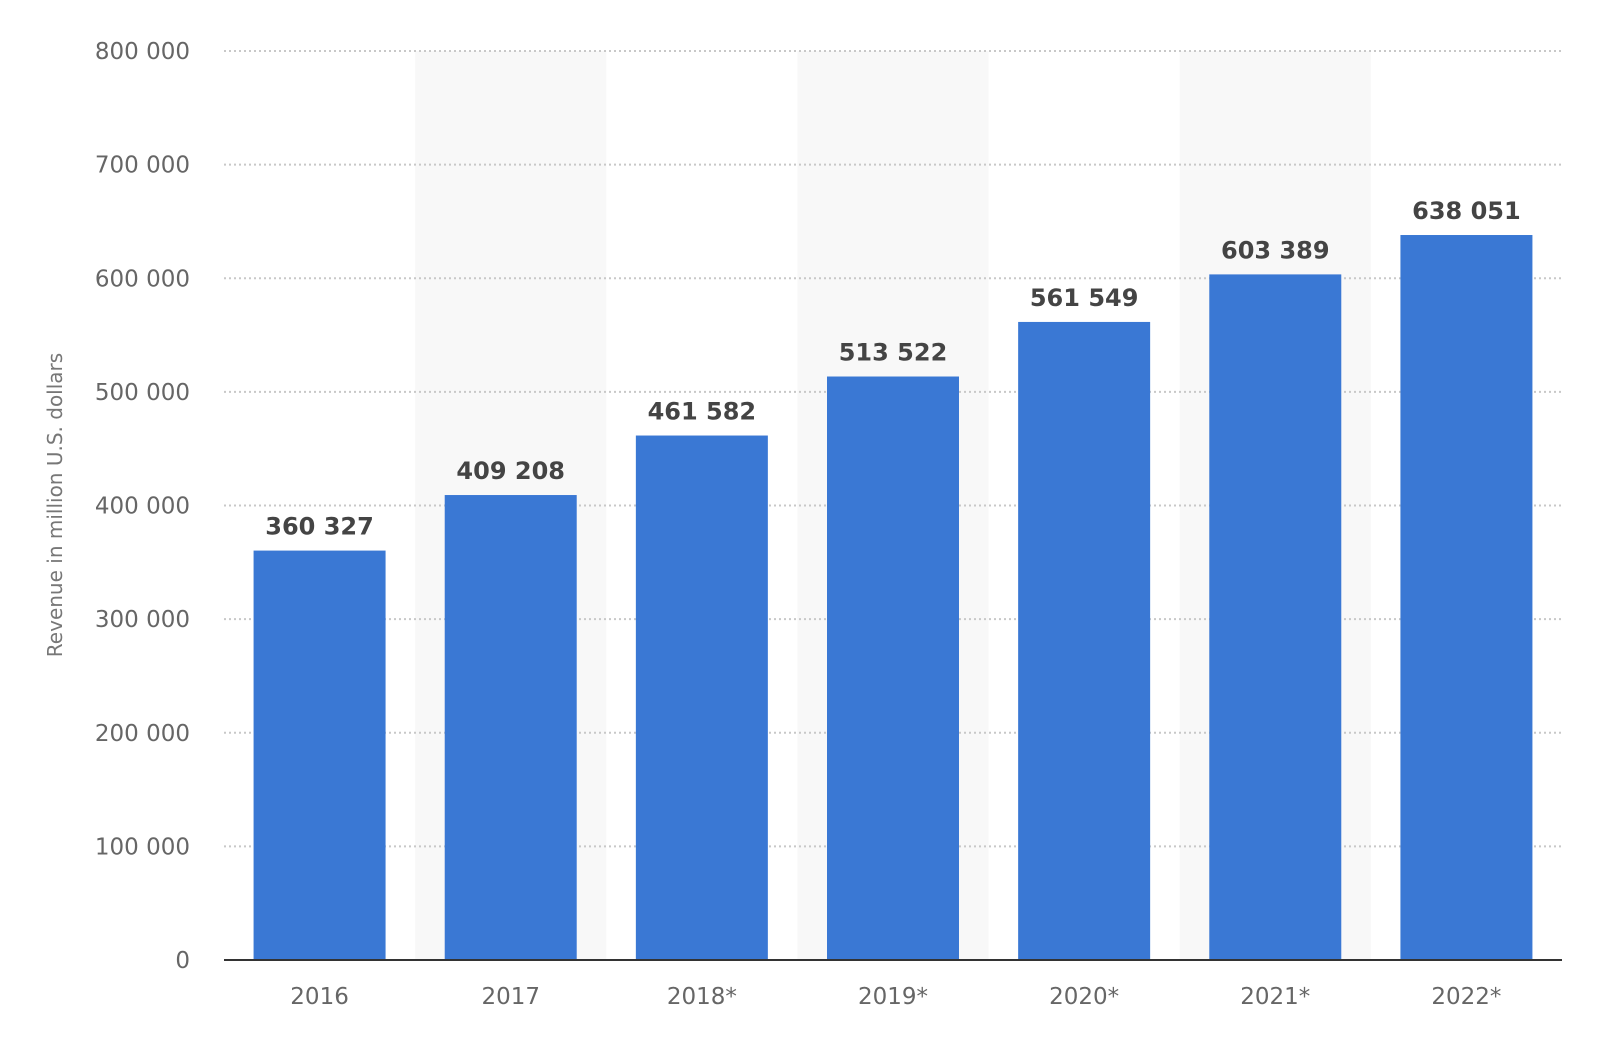 The width and height of the screenshot is (1600, 1054). I want to click on y-tick-label: 500 000, so click(142, 393).